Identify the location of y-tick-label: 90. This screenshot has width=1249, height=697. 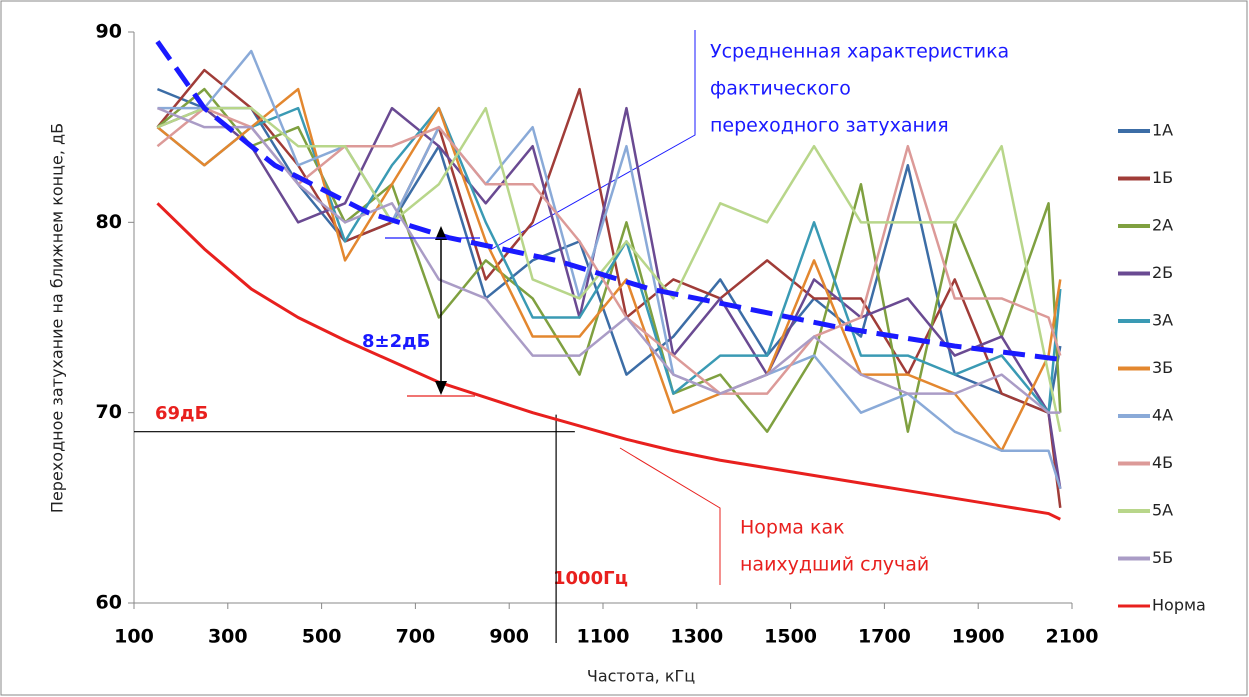
(109, 32).